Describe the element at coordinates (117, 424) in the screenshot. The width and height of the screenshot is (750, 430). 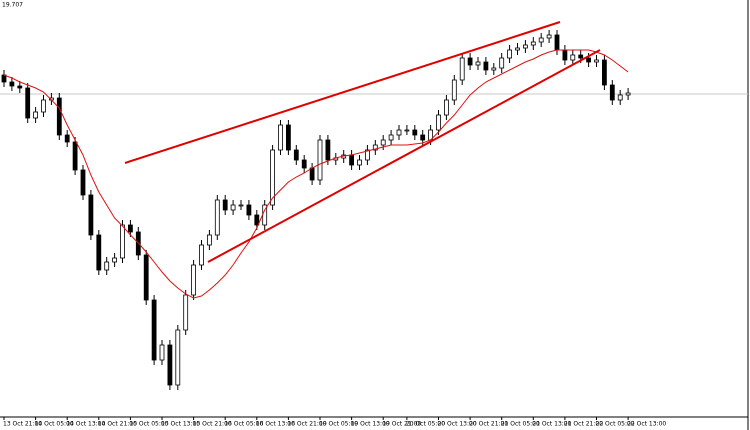
I see `x-tick-label: 14 Oct 21:00` at that location.